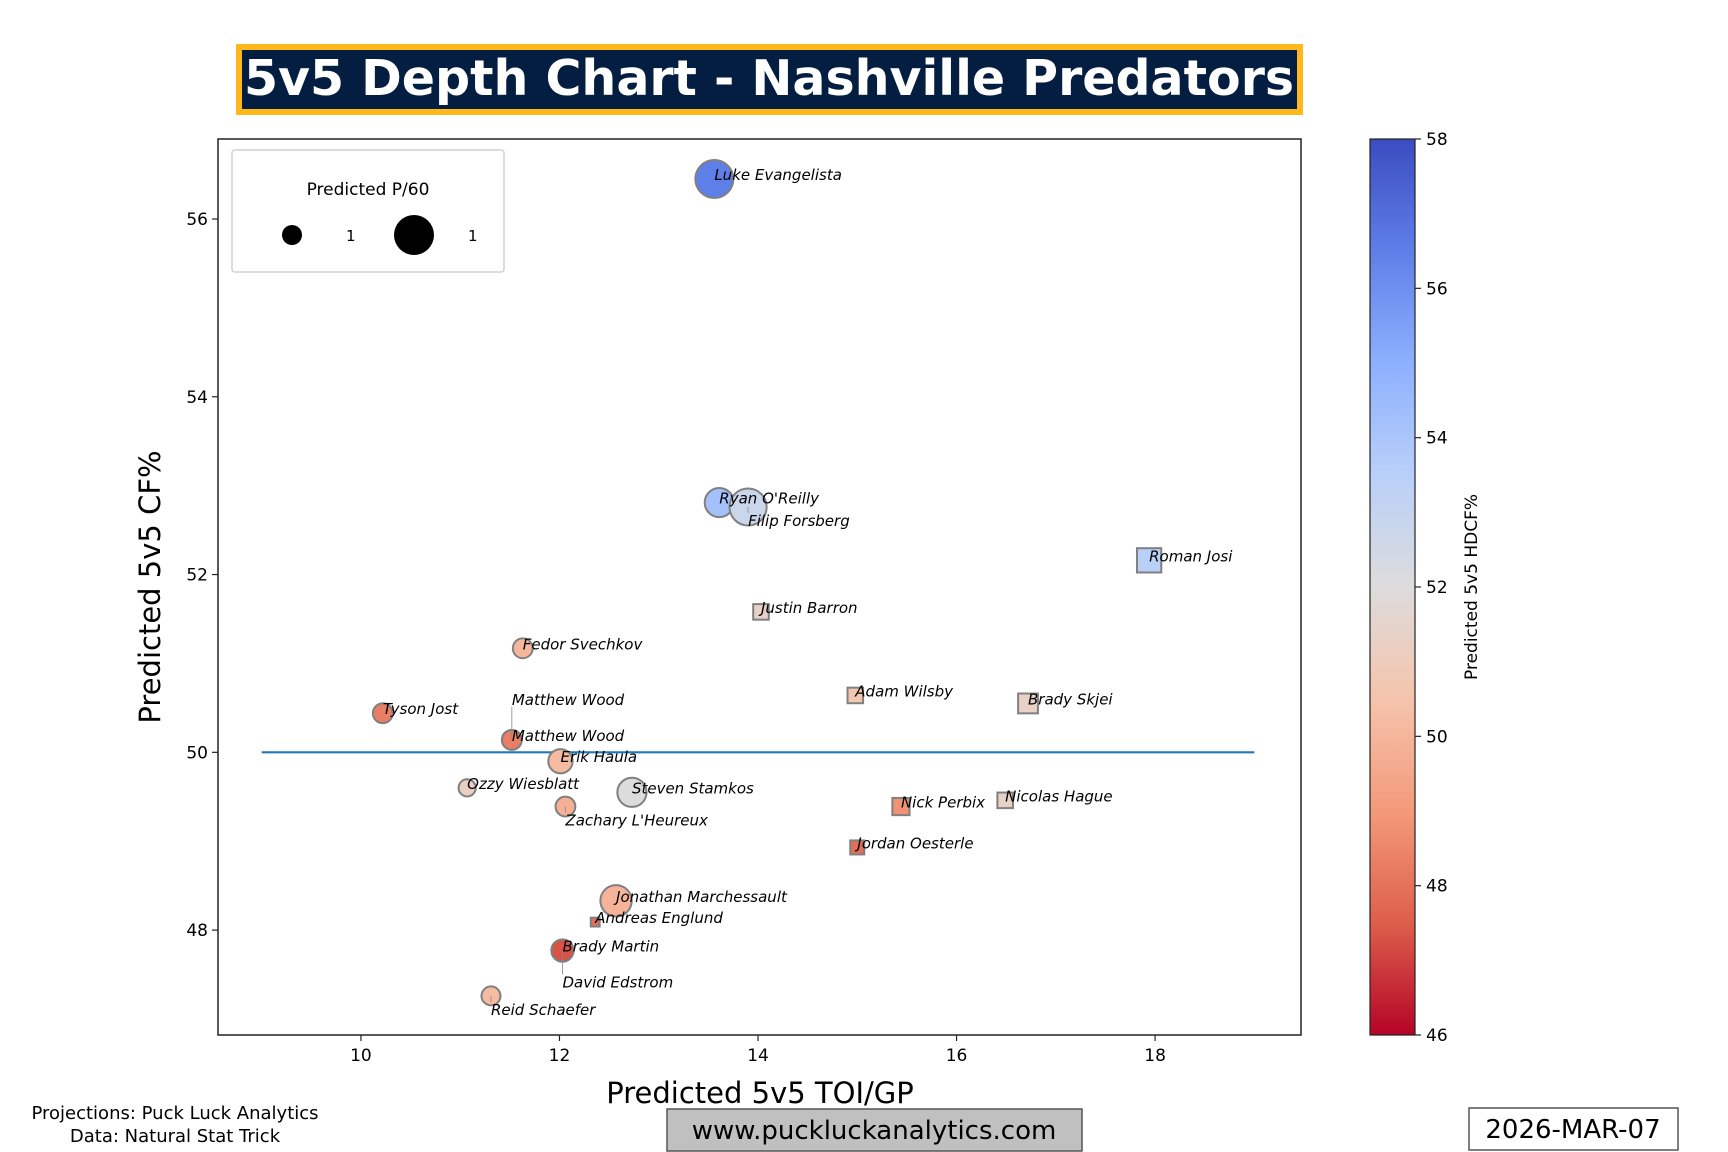 This screenshot has width=1728, height=1152. Describe the element at coordinates (197, 576) in the screenshot. I see `y-tick-label: 52` at that location.